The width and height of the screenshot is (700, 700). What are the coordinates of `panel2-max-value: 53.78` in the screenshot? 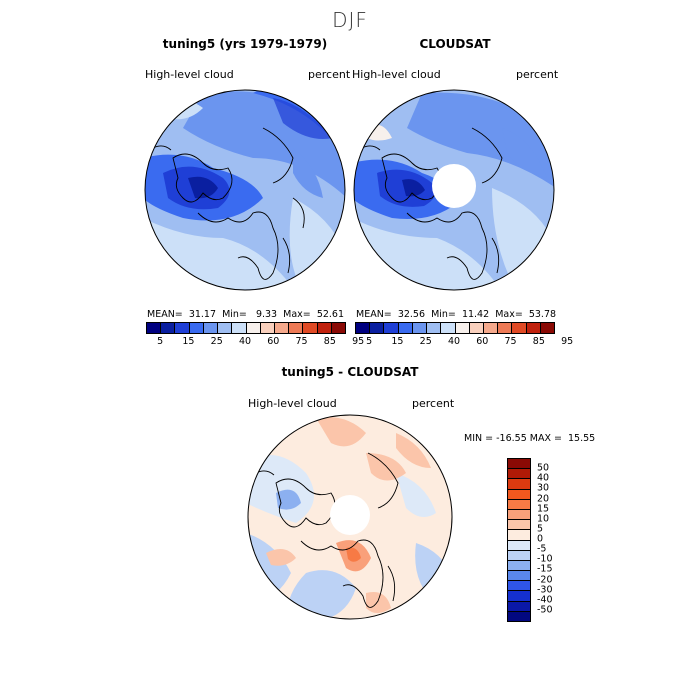 It's located at (542, 314).